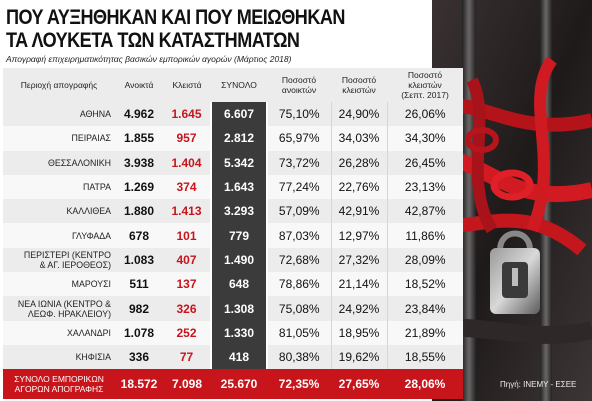 Image resolution: width=592 pixels, height=401 pixels. What do you see at coordinates (139, 114) in the screenshot?
I see `open-cell: 4.962` at bounding box center [139, 114].